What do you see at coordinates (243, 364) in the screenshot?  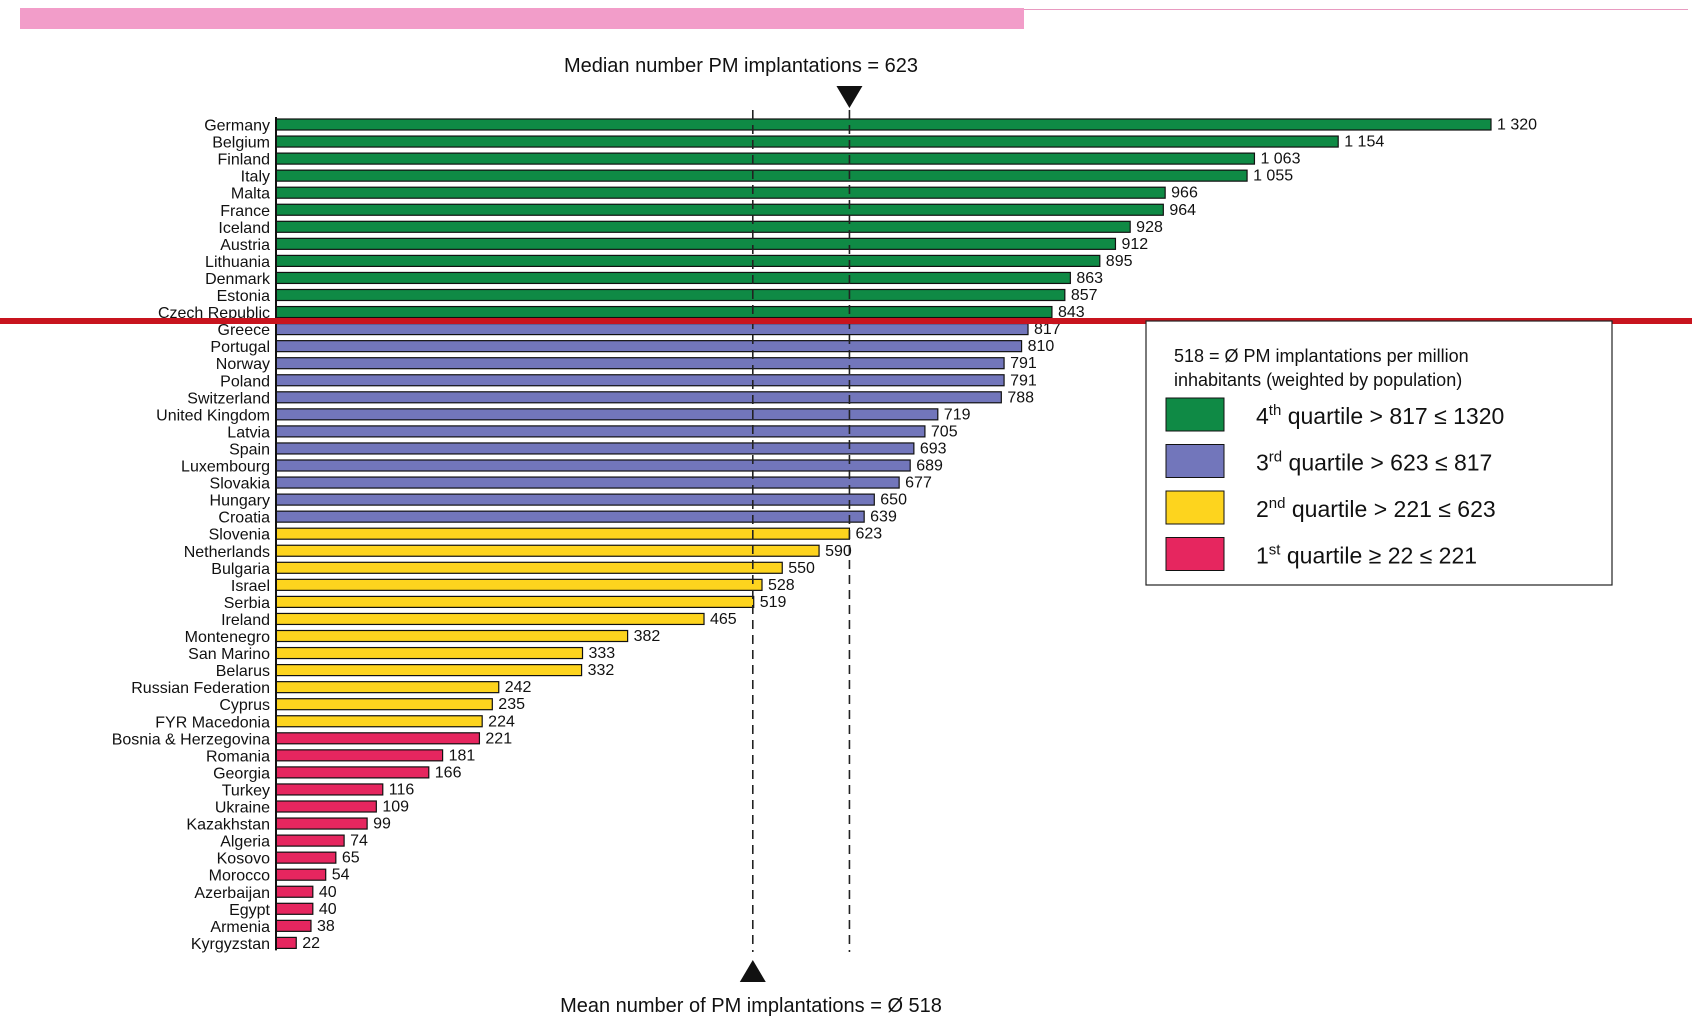 I see `category-label-norway: Norway` at bounding box center [243, 364].